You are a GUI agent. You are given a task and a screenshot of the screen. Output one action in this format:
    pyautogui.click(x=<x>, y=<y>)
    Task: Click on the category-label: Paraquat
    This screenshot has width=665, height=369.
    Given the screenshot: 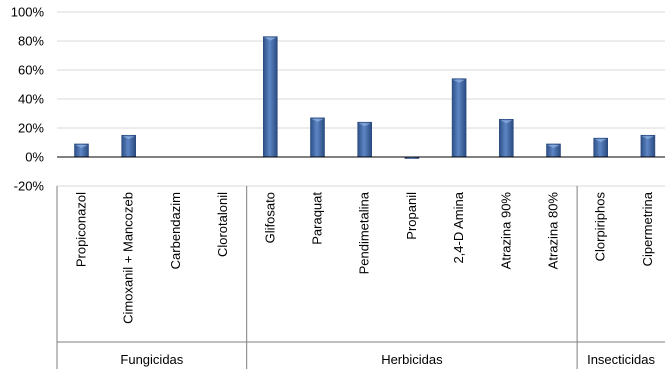 What is the action you would take?
    pyautogui.click(x=317, y=218)
    